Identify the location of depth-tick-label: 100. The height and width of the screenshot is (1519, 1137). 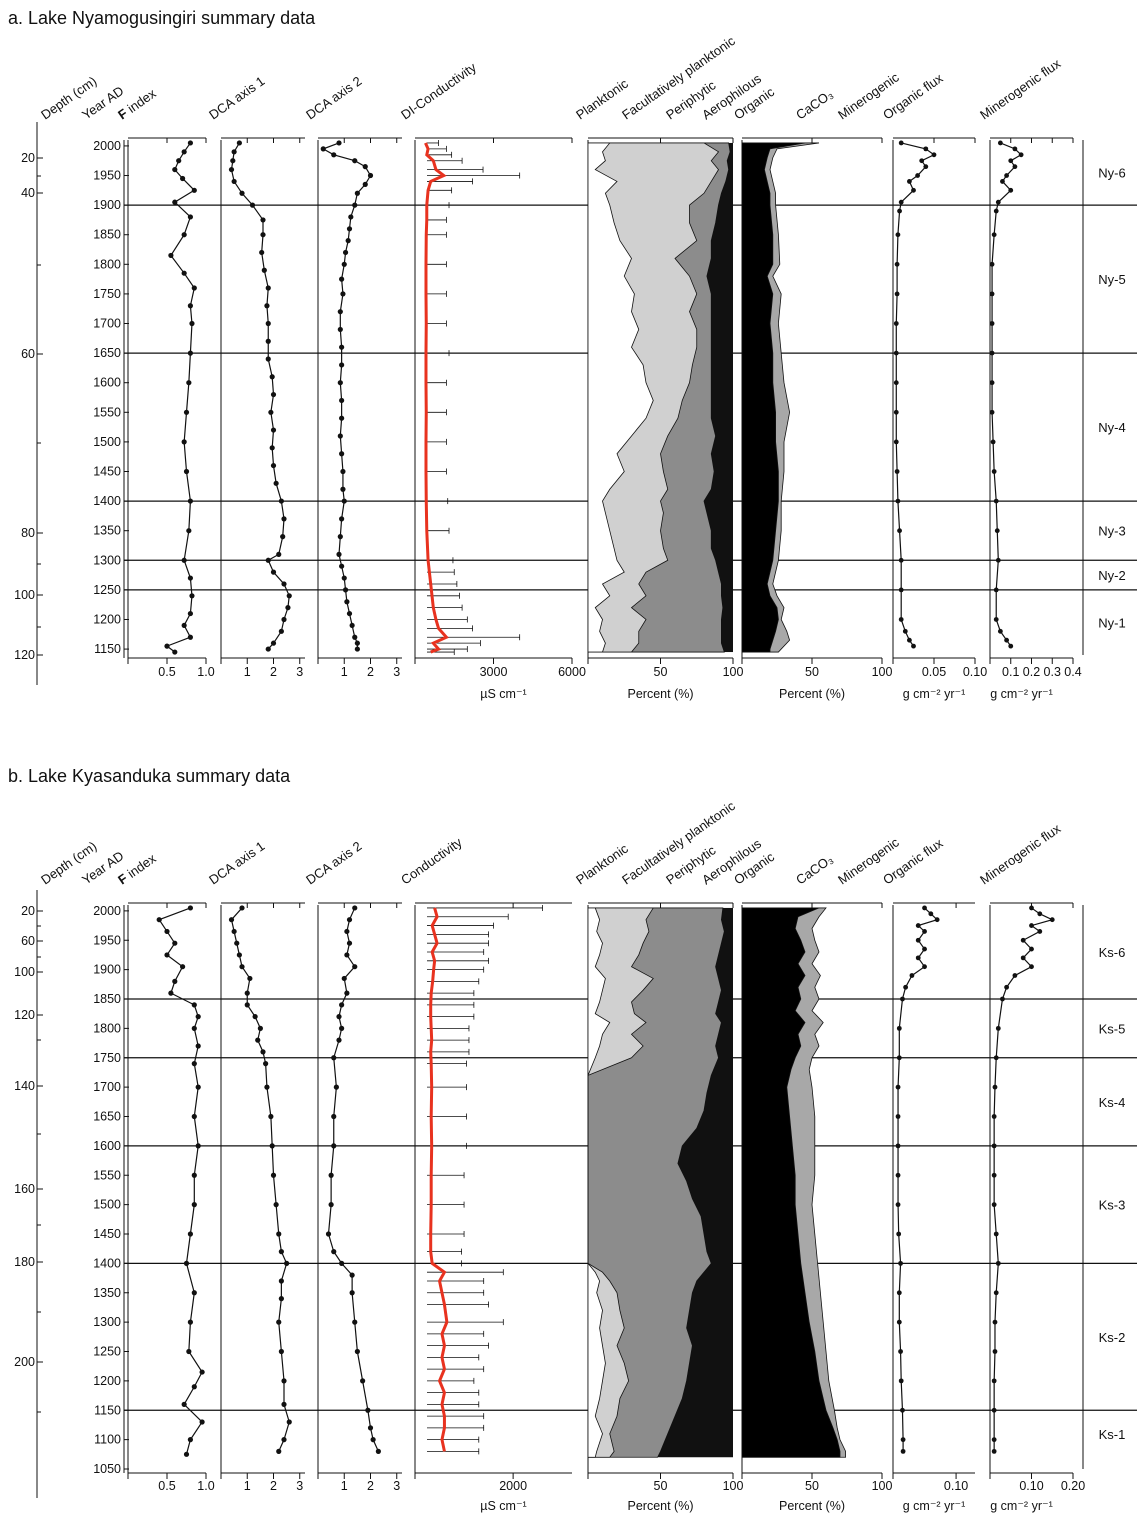
(24, 972).